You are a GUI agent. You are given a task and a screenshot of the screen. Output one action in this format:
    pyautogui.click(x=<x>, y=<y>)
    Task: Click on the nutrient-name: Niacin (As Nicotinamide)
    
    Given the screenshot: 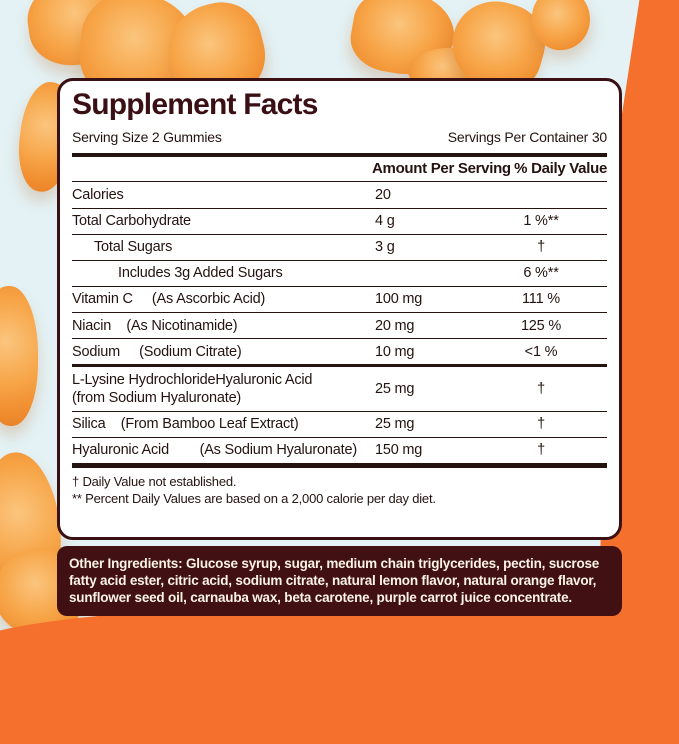 What is the action you would take?
    pyautogui.click(x=155, y=325)
    